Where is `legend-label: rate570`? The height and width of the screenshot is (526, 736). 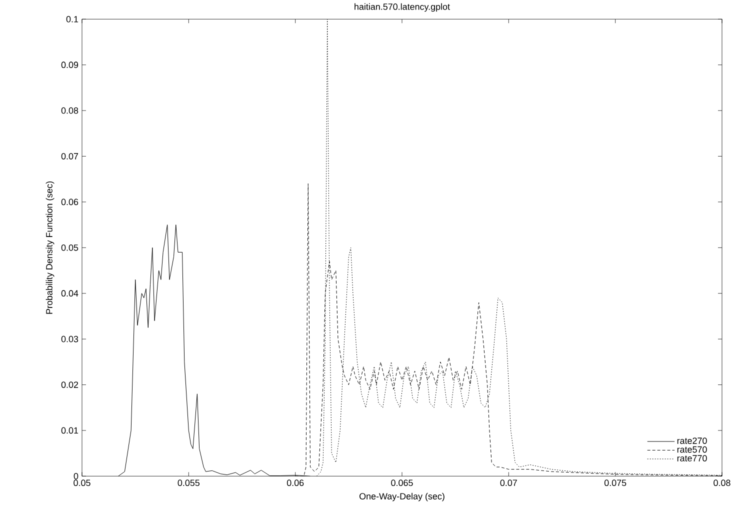 legend-label: rate570 is located at coordinates (692, 449).